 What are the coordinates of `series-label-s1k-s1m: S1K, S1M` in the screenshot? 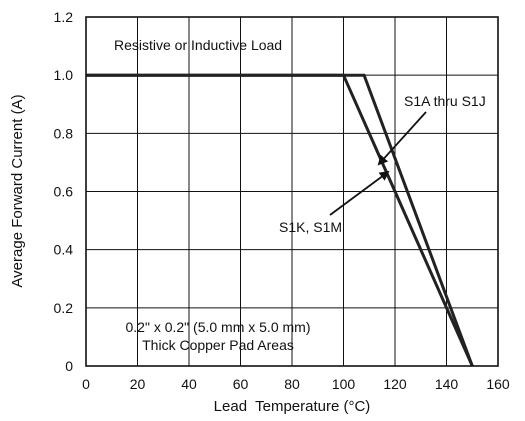 It's located at (310, 227).